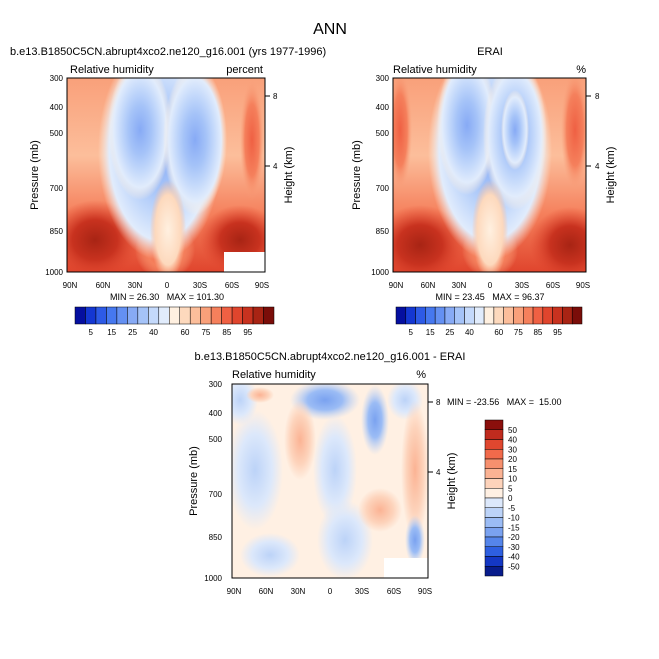 The width and height of the screenshot is (659, 659). I want to click on colorbar-label: 50, so click(512, 430).